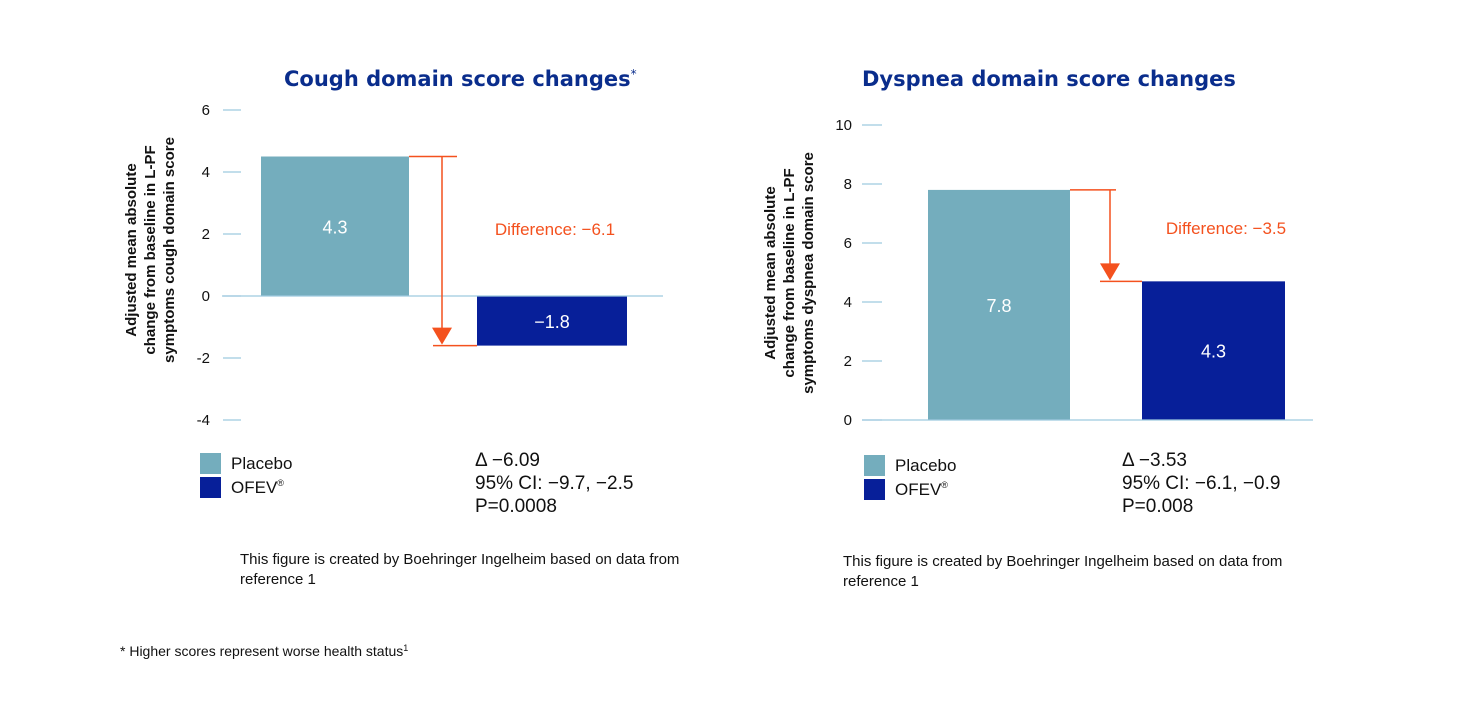  I want to click on dyspnea-stat-delta: Δ −3.53, so click(1154, 460).